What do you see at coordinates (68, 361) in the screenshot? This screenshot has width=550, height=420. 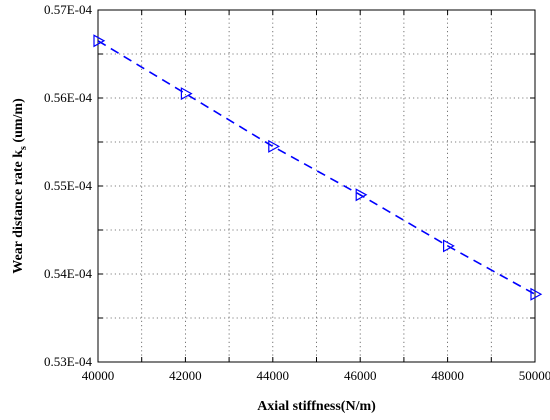 I see `y-tick-label: 0.53E-04` at bounding box center [68, 361].